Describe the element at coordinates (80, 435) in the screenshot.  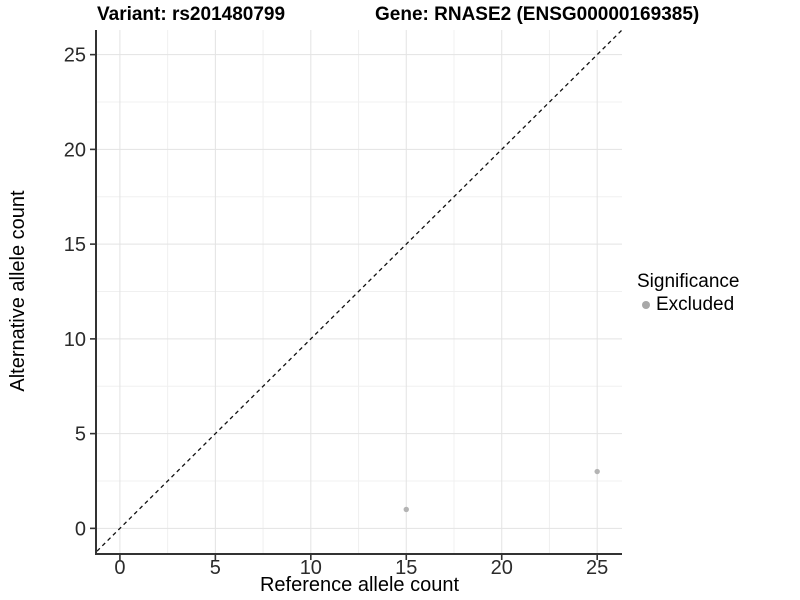
I see `y-tick-label: 5` at that location.